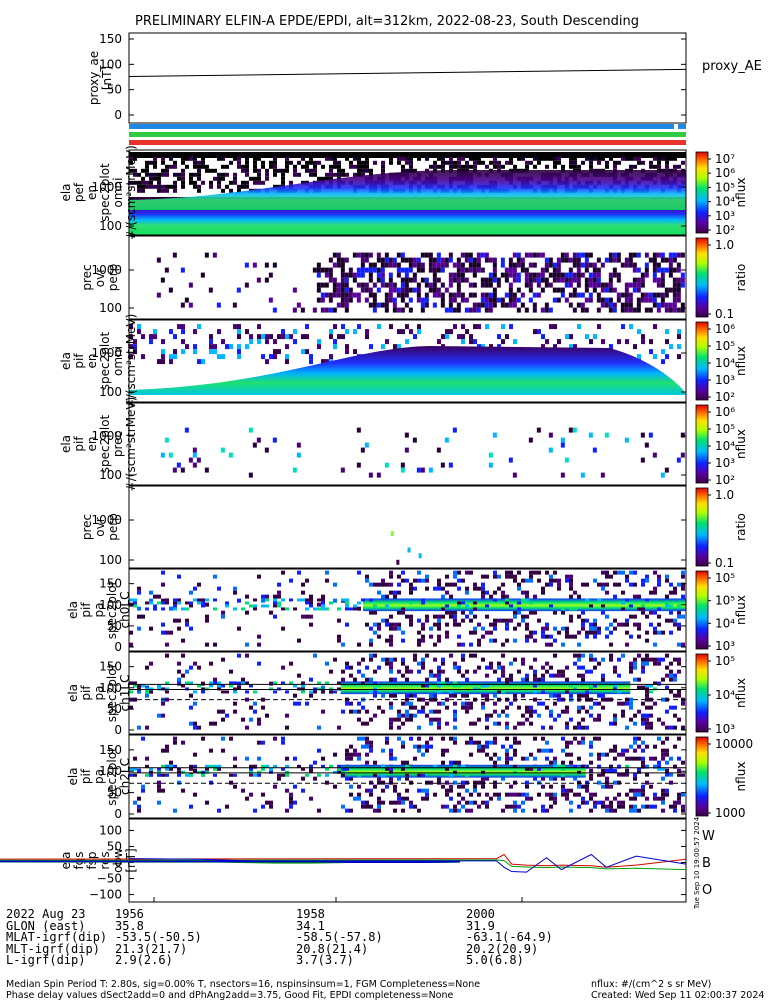  I want to click on colorbar-tick-label: 10⁵, so click(725, 661).